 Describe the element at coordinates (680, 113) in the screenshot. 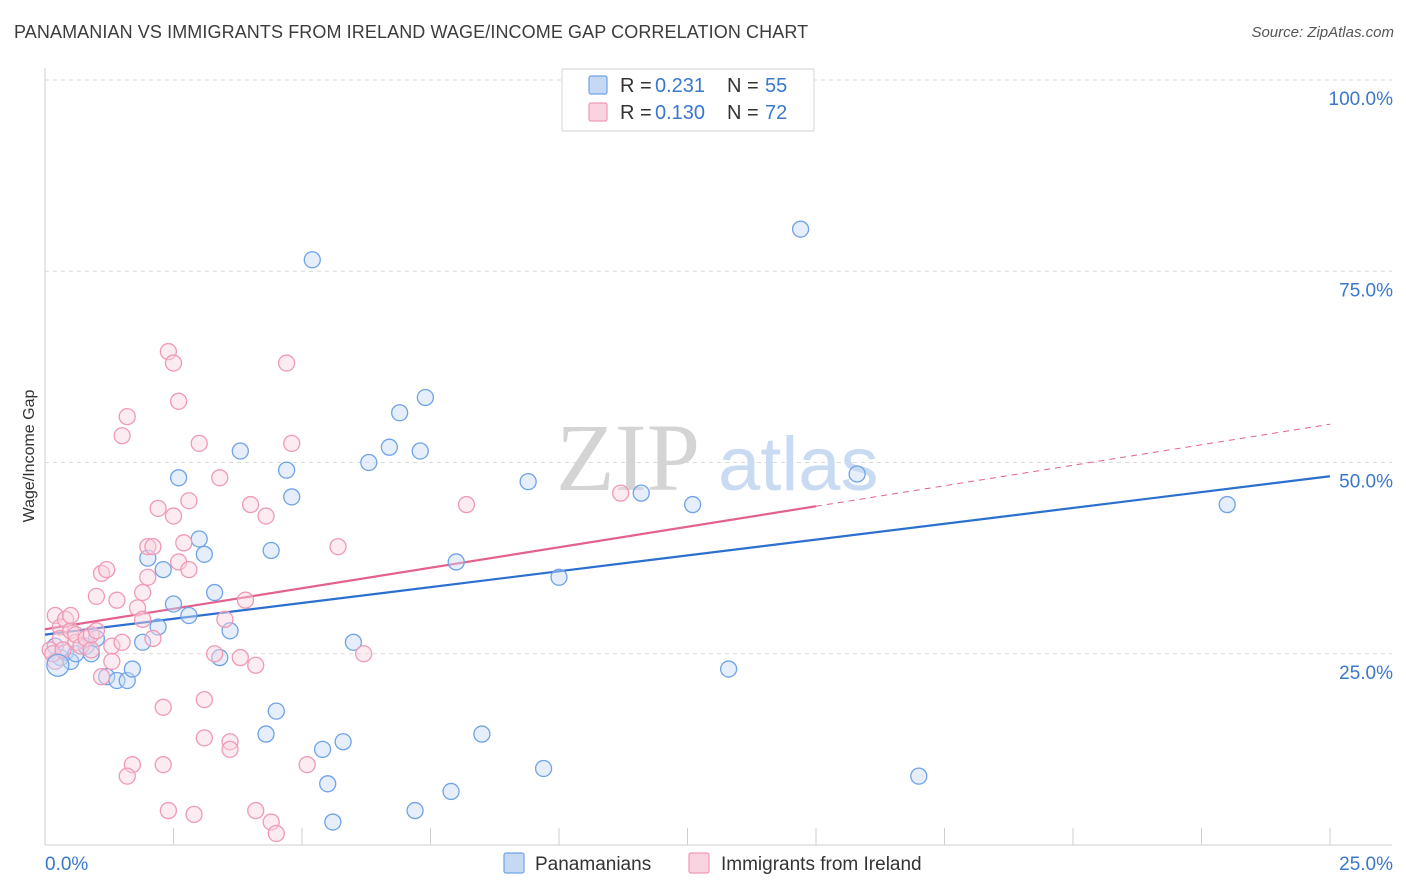

I see `legend-r-value: 0.130` at that location.